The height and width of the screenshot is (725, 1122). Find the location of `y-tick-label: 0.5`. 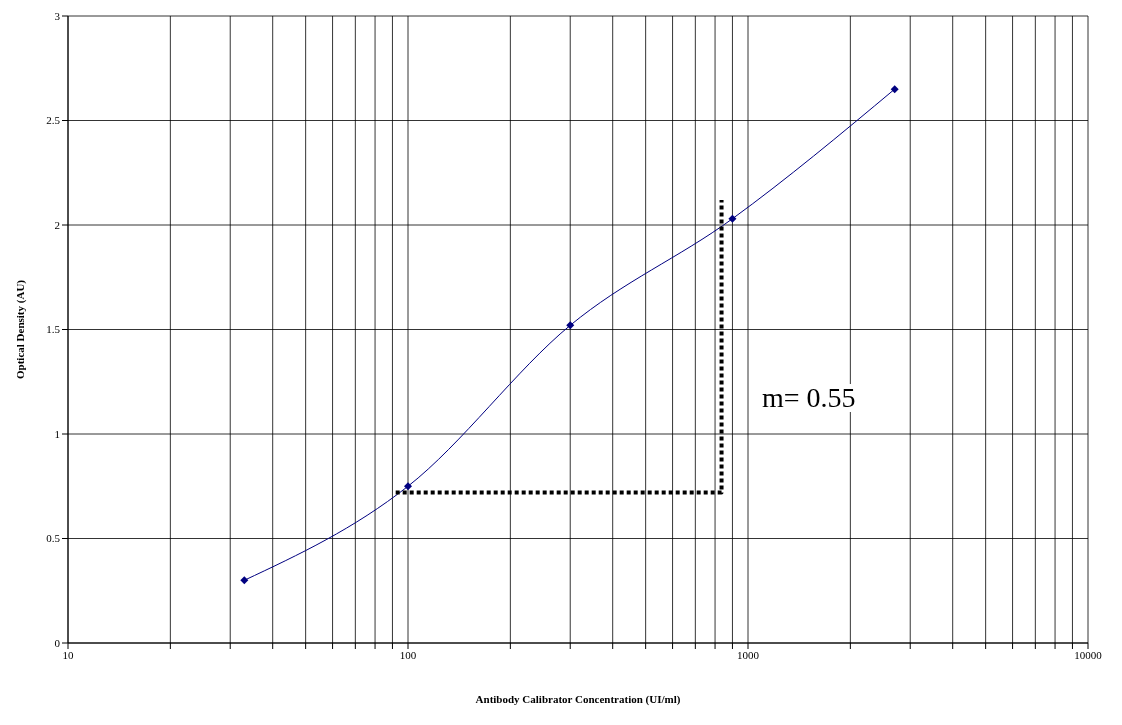

y-tick-label: 0.5 is located at coordinates (53, 538).